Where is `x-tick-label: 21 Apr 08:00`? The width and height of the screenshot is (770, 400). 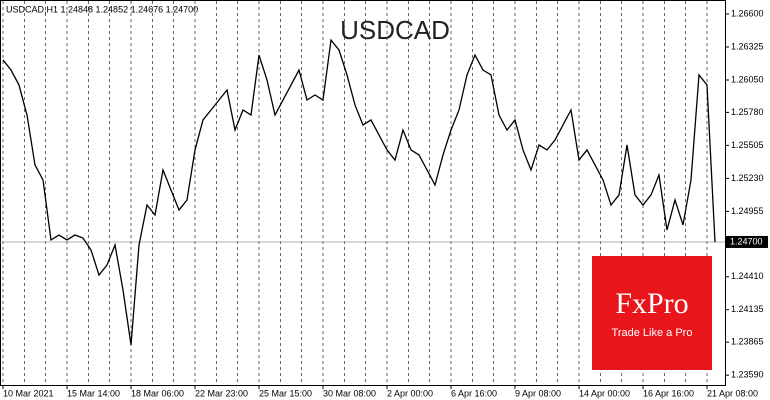
x-tick-label: 21 Apr 08:00 is located at coordinates (732, 393).